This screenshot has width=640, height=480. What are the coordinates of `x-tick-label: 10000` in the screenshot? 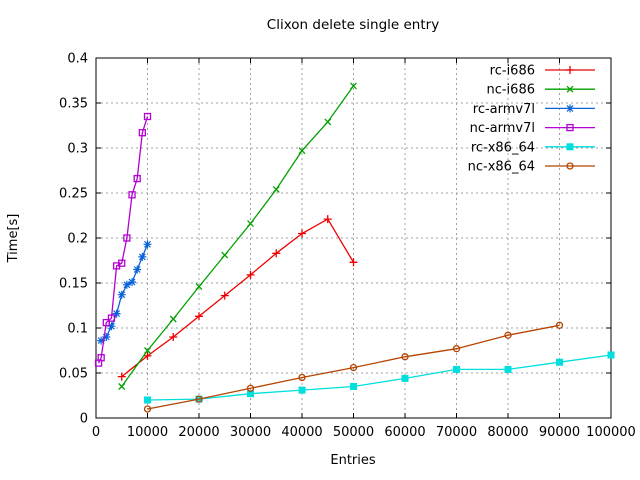 It's located at (147, 432).